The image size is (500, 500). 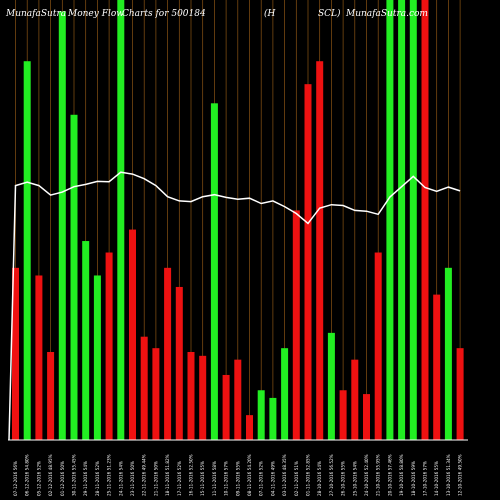 What do you see at coordinates (62, 478) in the screenshot?
I see `x-tick-label: 01-12-2016 50%` at bounding box center [62, 478].